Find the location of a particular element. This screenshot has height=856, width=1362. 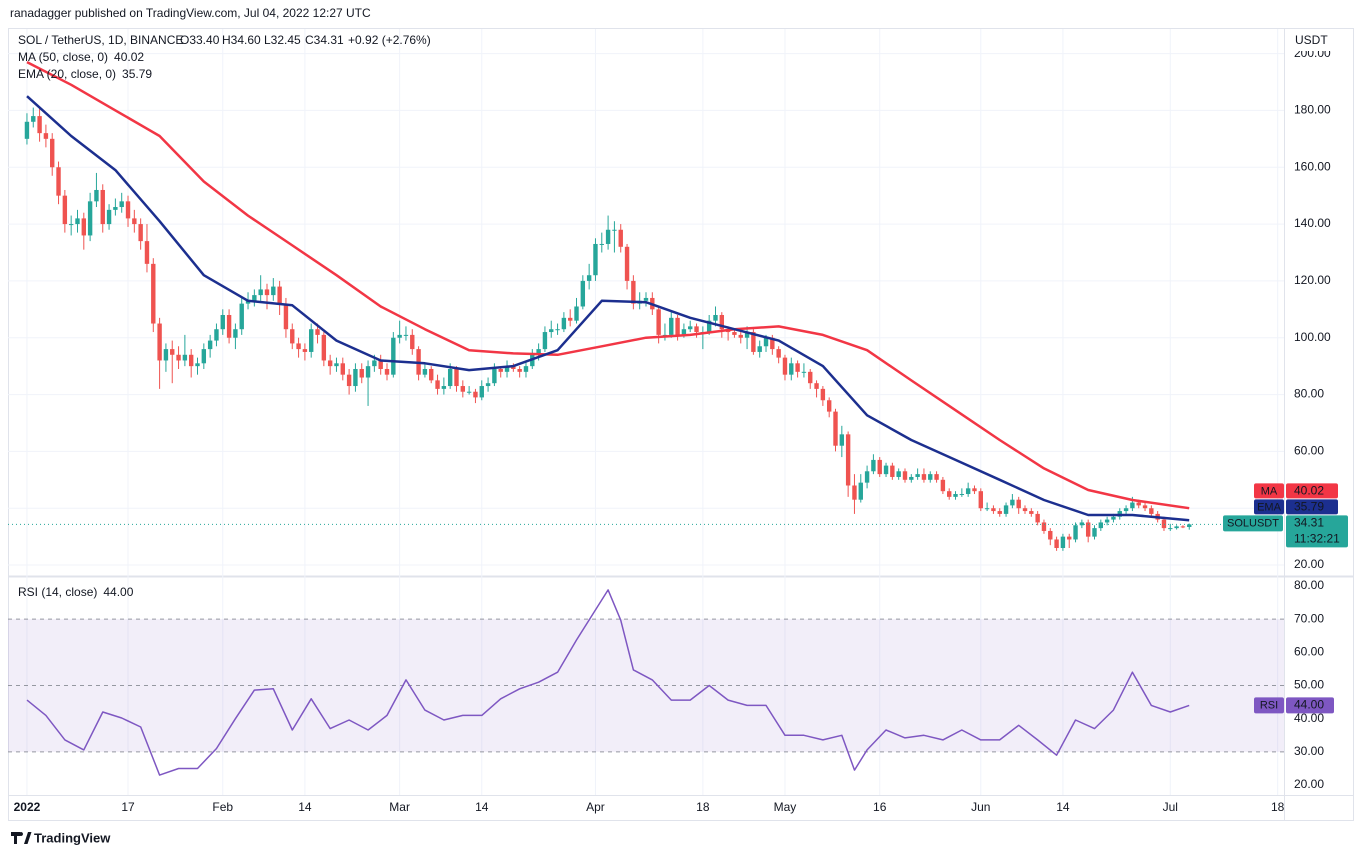

rsi-tag-name: RSI is located at coordinates (1269, 705).